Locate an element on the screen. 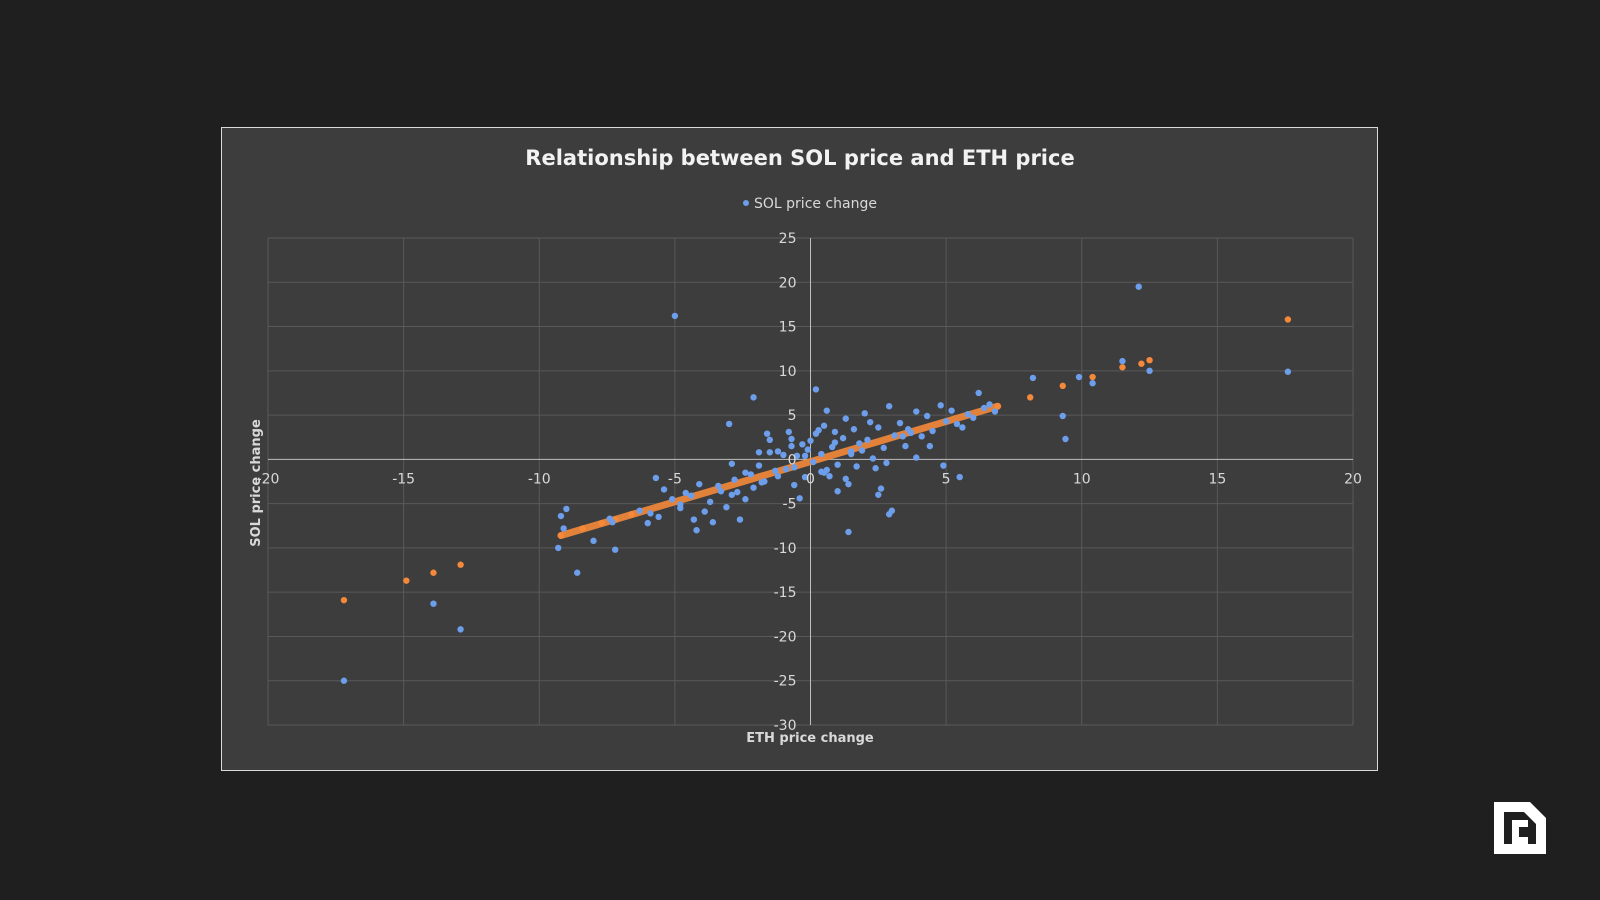  legend-entry-sol: SOL price change is located at coordinates (815, 204).